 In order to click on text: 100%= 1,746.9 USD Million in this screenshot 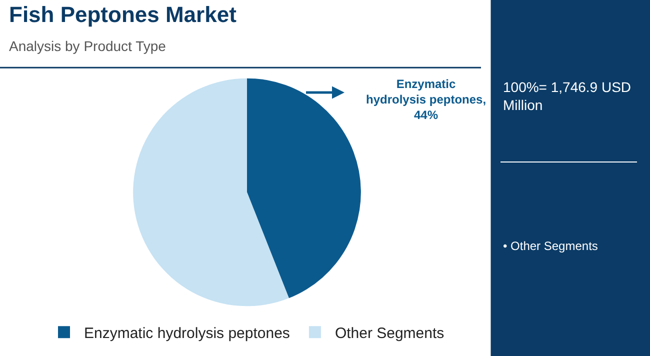, I will do `click(567, 96)`.